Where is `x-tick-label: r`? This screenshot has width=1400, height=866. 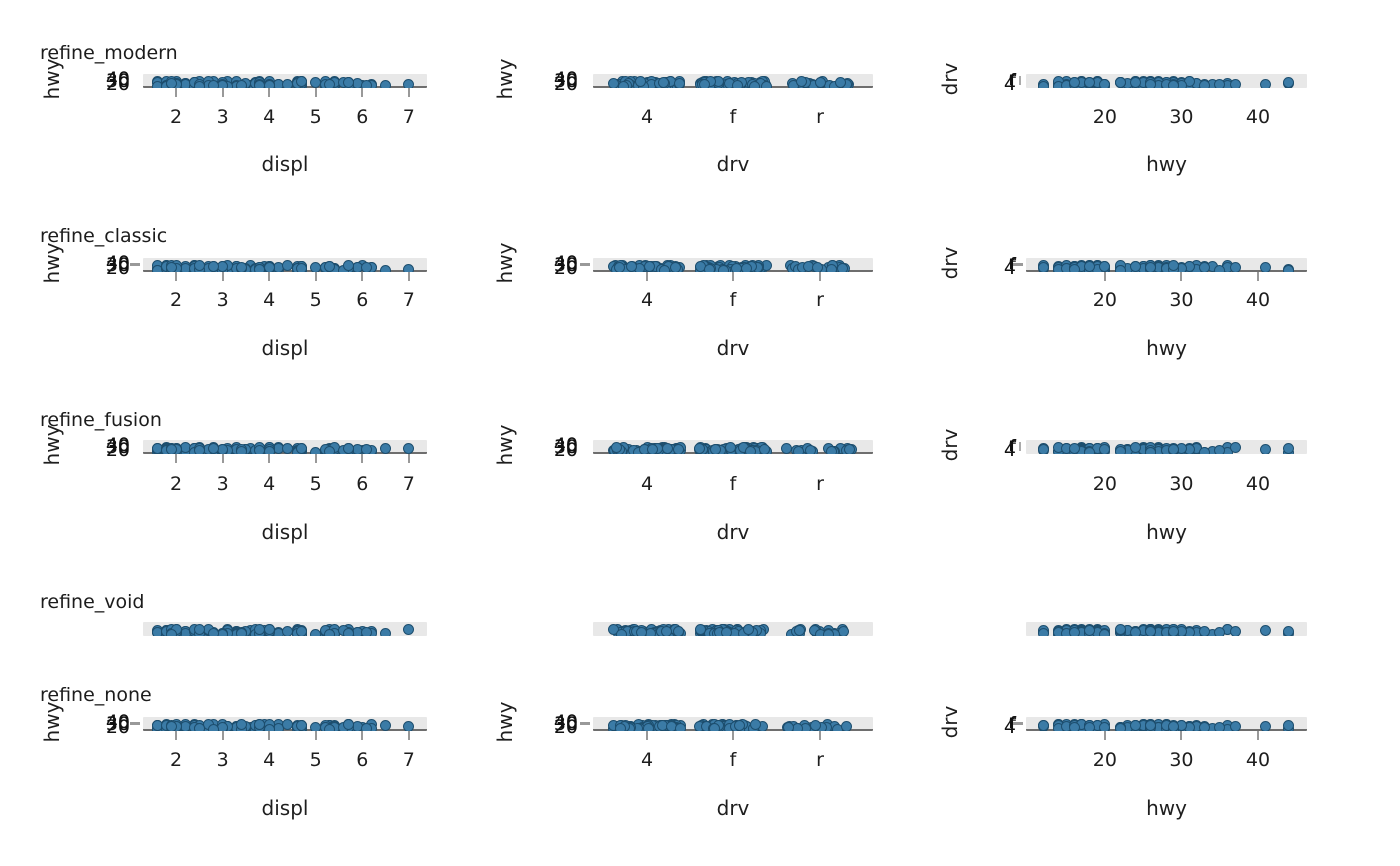 x-tick-label: r is located at coordinates (820, 300).